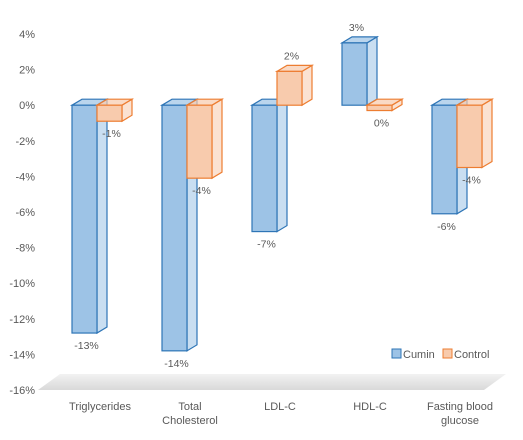  What do you see at coordinates (27, 106) in the screenshot?
I see `y-tick-label: 0%` at bounding box center [27, 106].